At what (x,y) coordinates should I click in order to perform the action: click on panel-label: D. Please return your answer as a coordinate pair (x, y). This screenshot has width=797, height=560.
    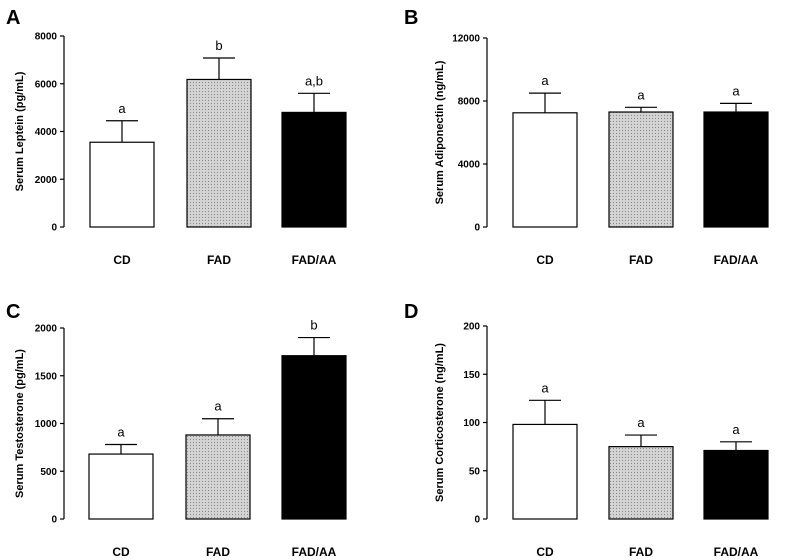
    Looking at the image, I should click on (411, 312).